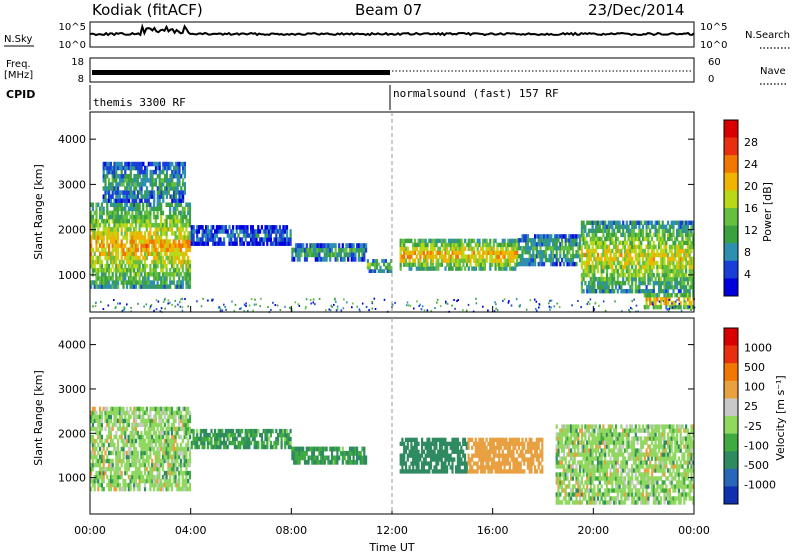 Image resolution: width=800 pixels, height=554 pixels. I want to click on velocity-plot-area, so click(392, 455).